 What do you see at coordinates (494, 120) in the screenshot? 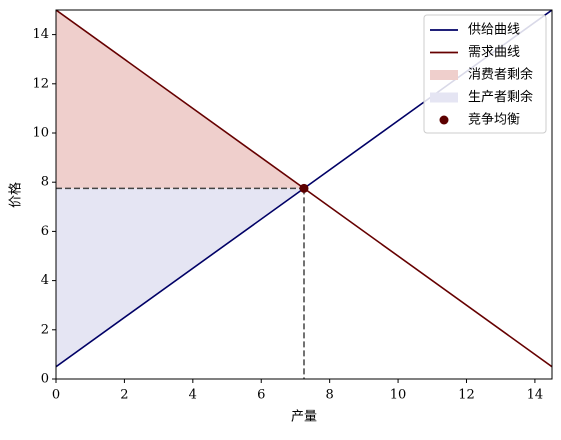
I see `legend-label: 竞争均衡` at bounding box center [494, 120].